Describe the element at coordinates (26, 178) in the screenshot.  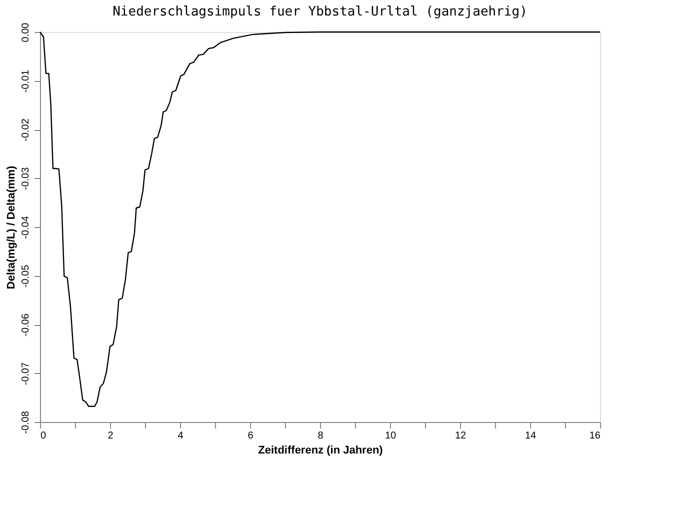
I see `y-tick-label: -0.03` at that location.